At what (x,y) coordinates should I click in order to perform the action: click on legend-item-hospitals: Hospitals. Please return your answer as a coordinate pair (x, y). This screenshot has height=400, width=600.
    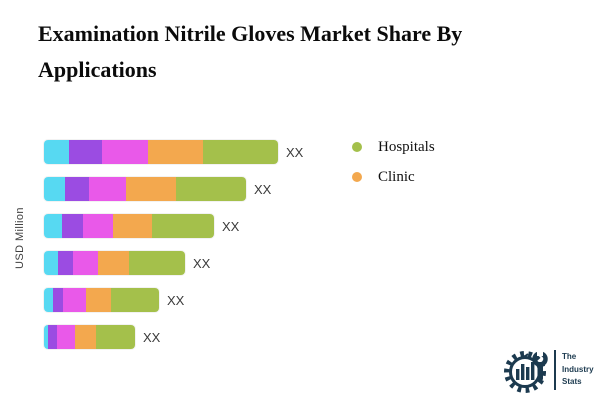
    Looking at the image, I should click on (393, 147).